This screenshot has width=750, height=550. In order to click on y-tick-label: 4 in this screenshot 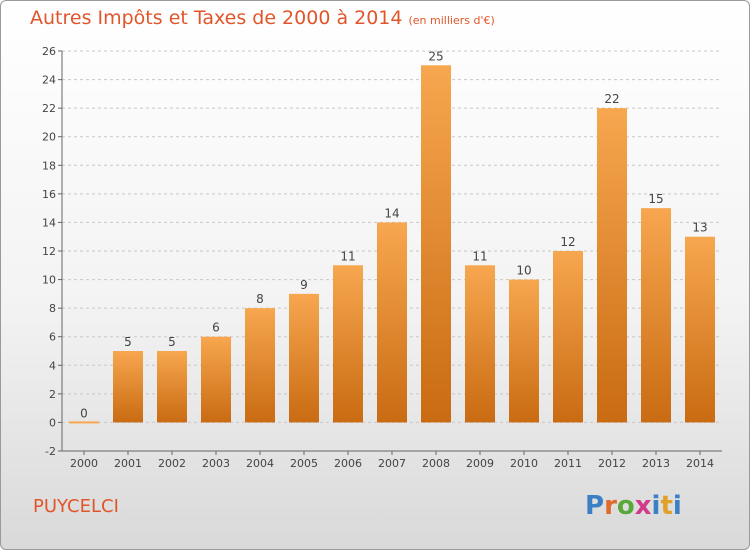, I will do `click(52, 365)`.